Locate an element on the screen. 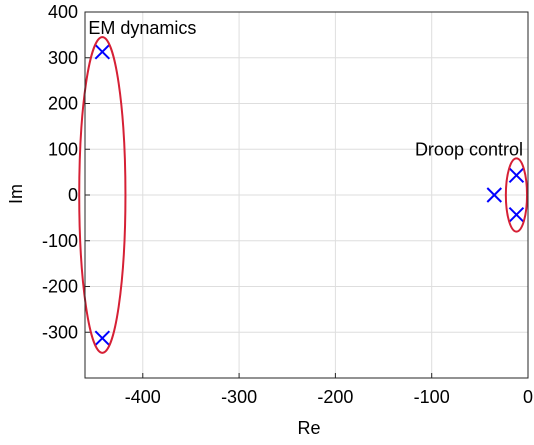 This screenshot has width=534, height=445. annotation-label: EM dynamics is located at coordinates (142, 28).